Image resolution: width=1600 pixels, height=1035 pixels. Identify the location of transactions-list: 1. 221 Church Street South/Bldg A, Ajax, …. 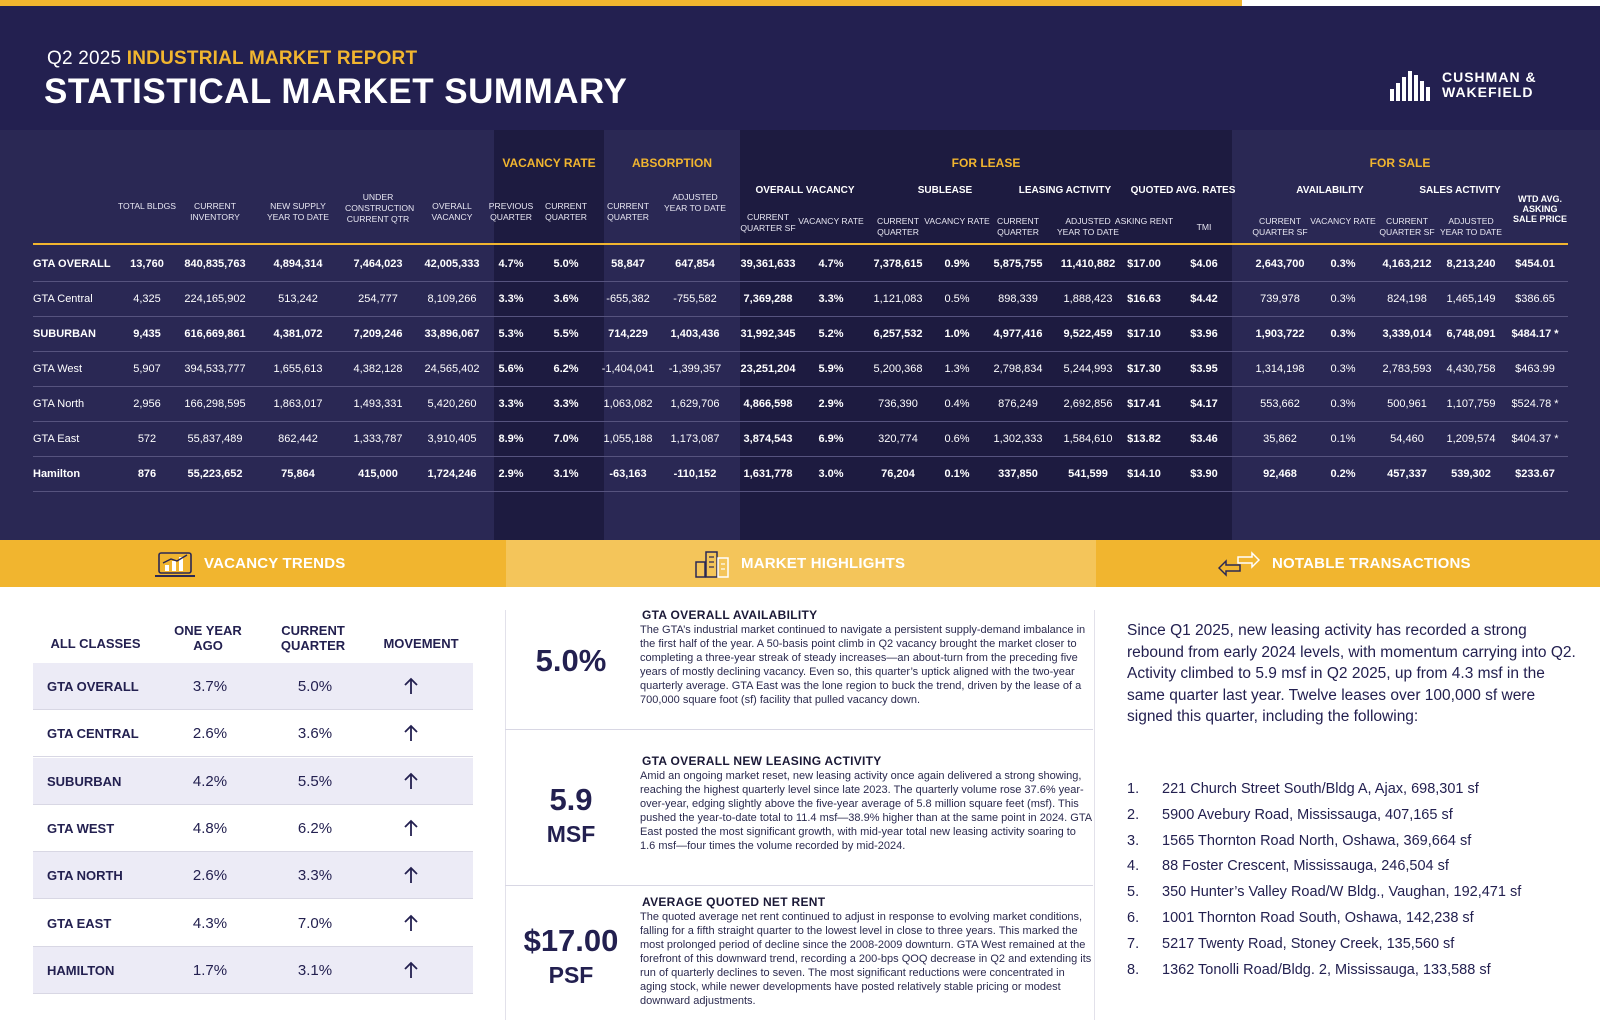
(1357, 880).